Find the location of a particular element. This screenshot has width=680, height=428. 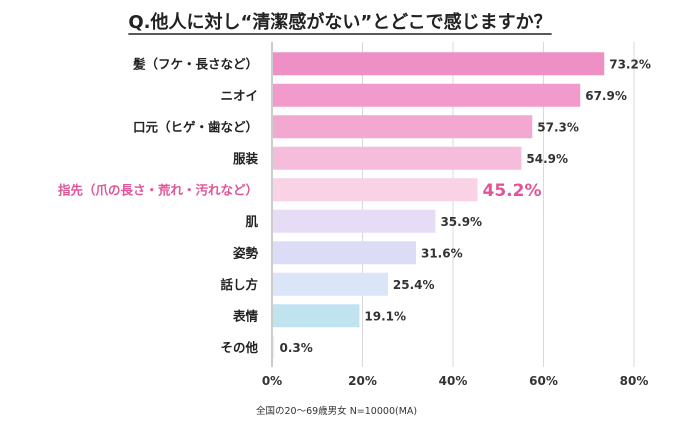

value-label: 25.4% is located at coordinates (414, 285).